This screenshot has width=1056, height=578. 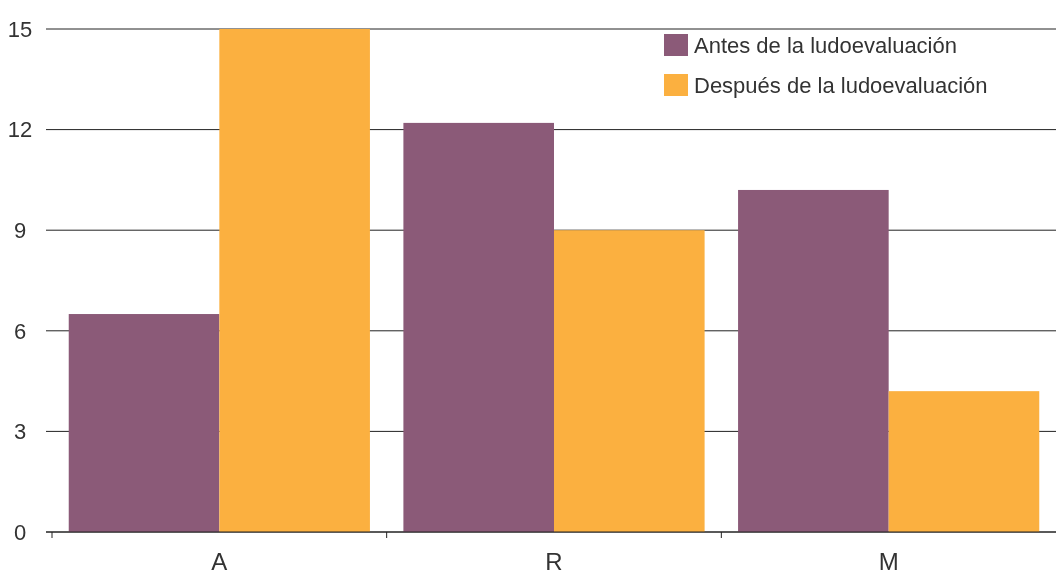 I want to click on y-tick-label: 15, so click(x=20, y=29).